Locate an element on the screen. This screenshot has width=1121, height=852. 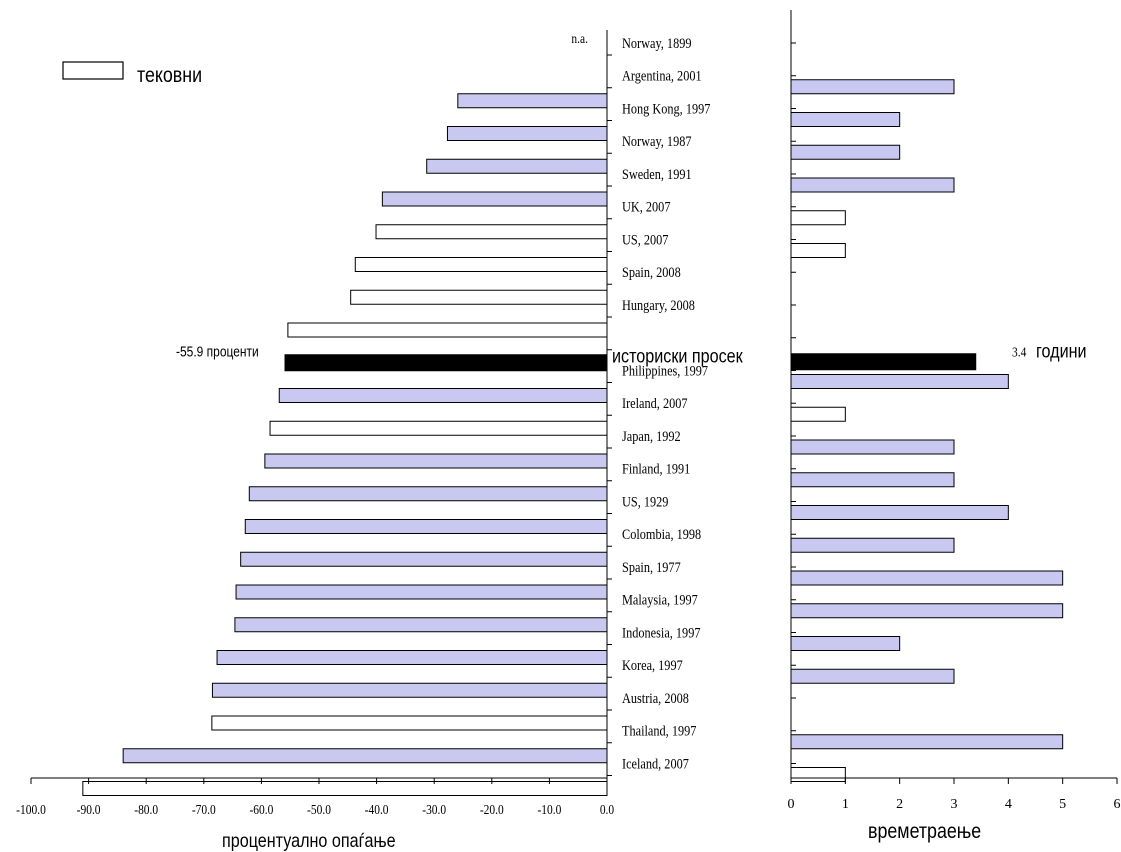
decline-tick-label: -80.0 is located at coordinates (146, 809).